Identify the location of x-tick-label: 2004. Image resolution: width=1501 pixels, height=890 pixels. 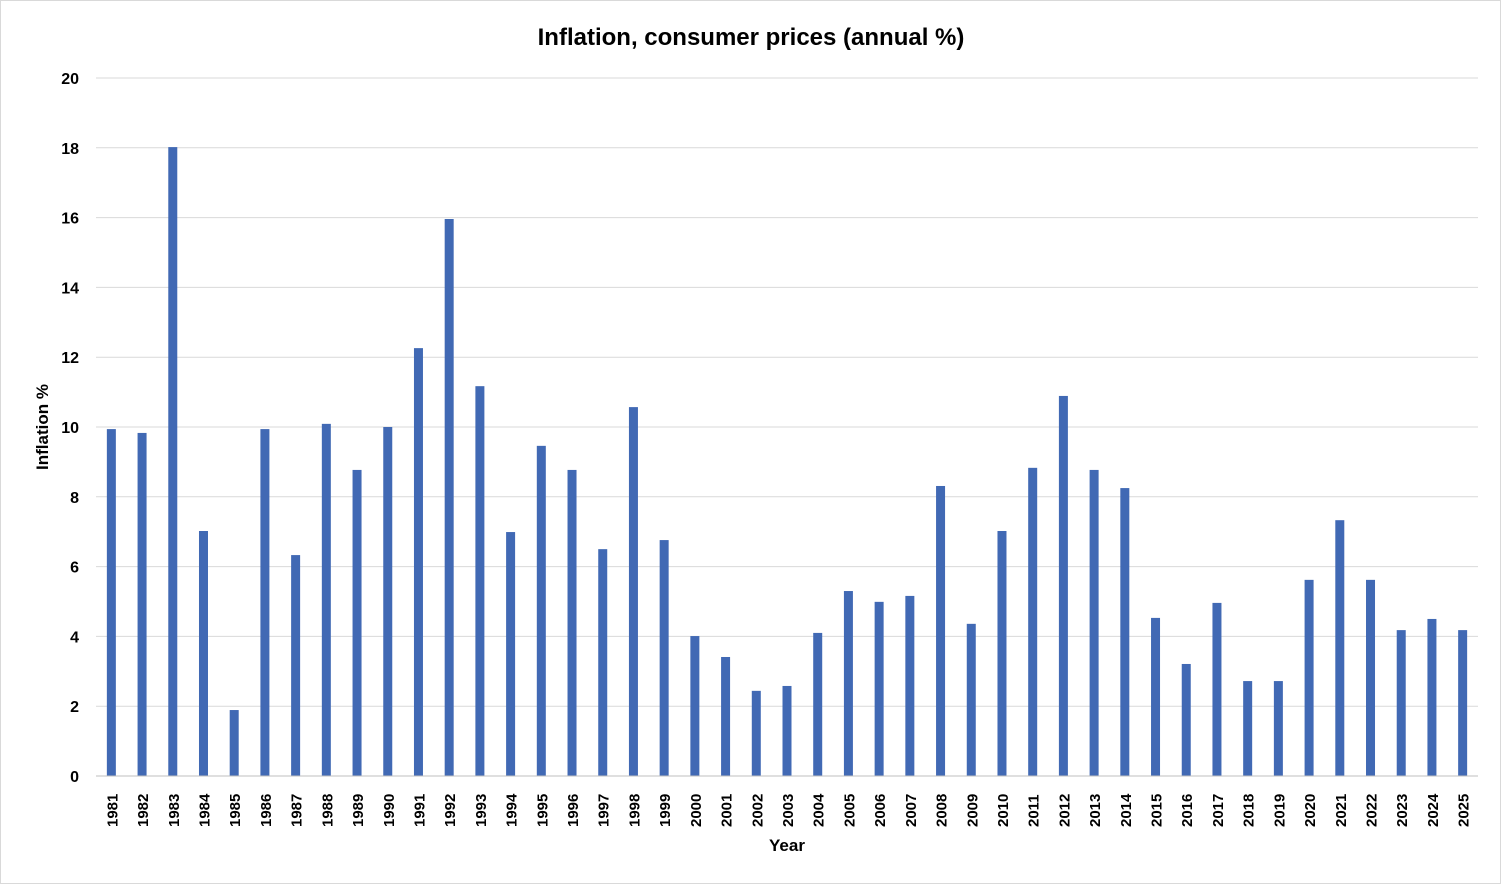
(819, 810).